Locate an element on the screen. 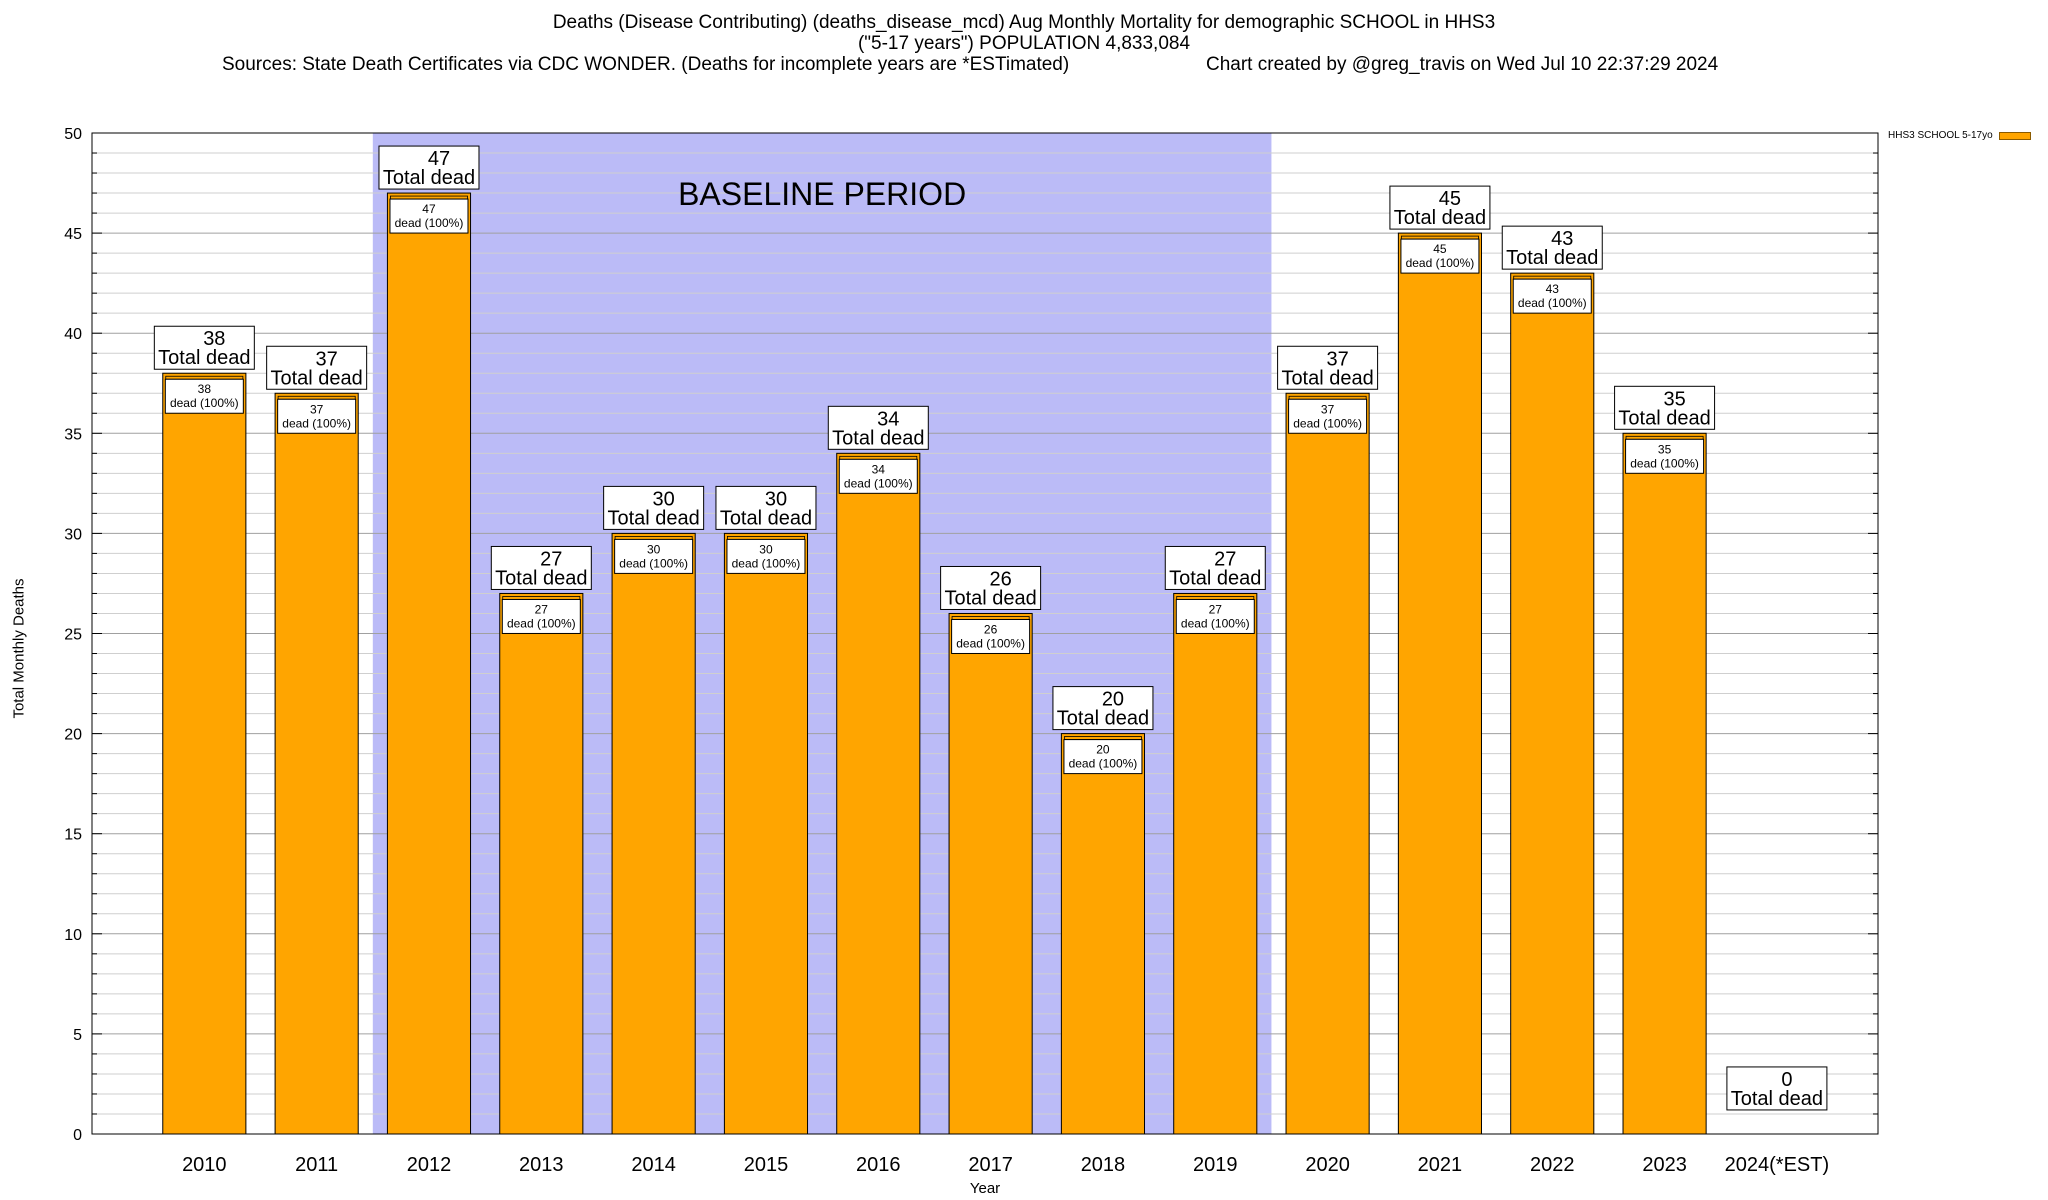  x-tick-label: 2020 is located at coordinates (1327, 1165).